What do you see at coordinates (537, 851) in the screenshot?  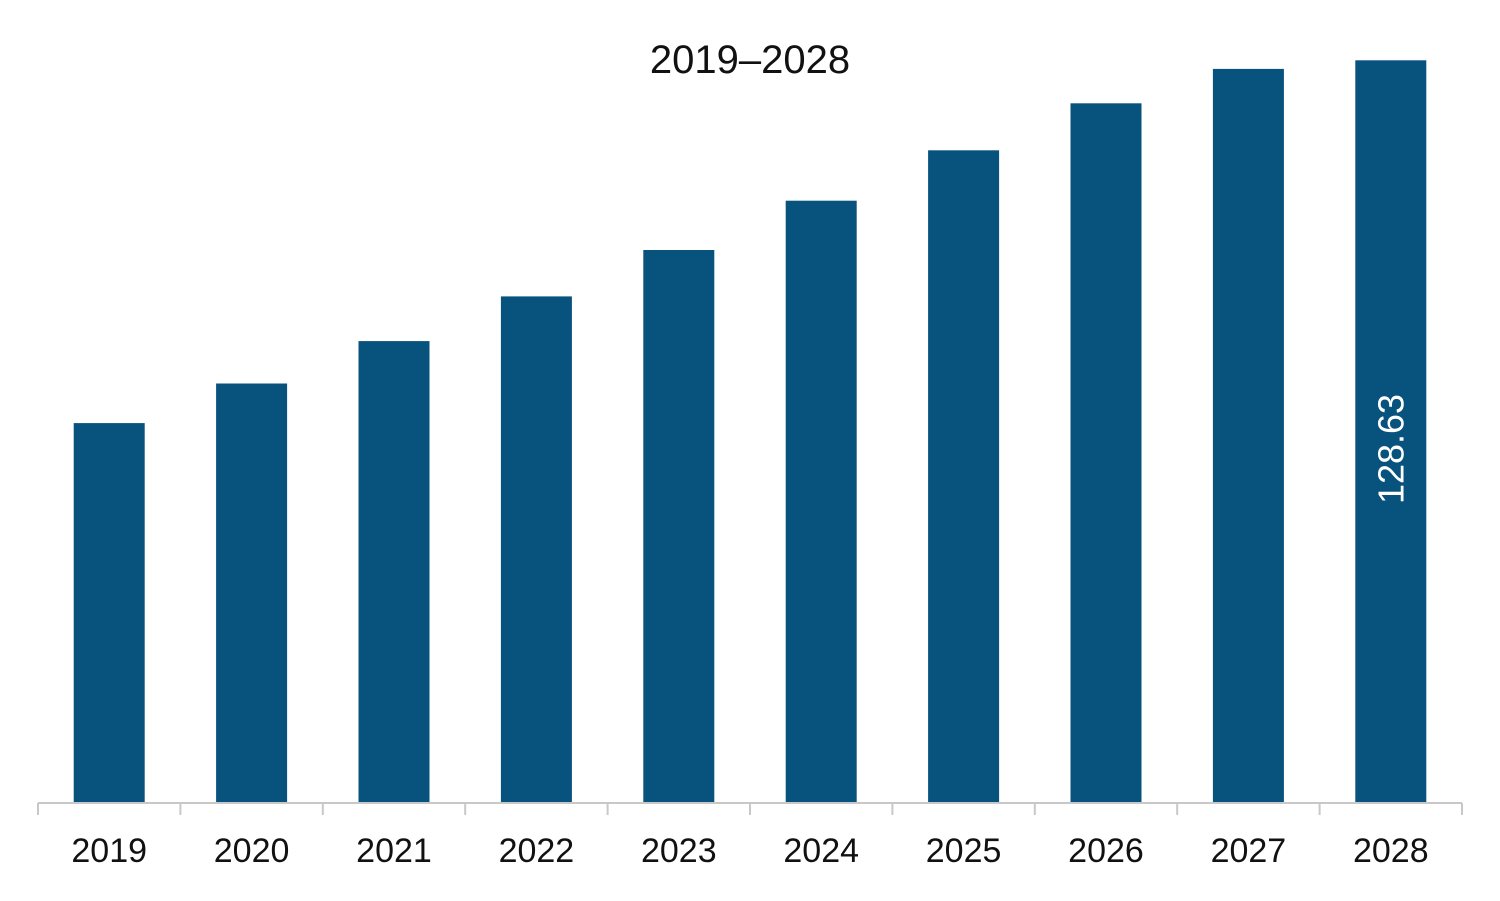 I see `x-tick-label-2022: 2022` at bounding box center [537, 851].